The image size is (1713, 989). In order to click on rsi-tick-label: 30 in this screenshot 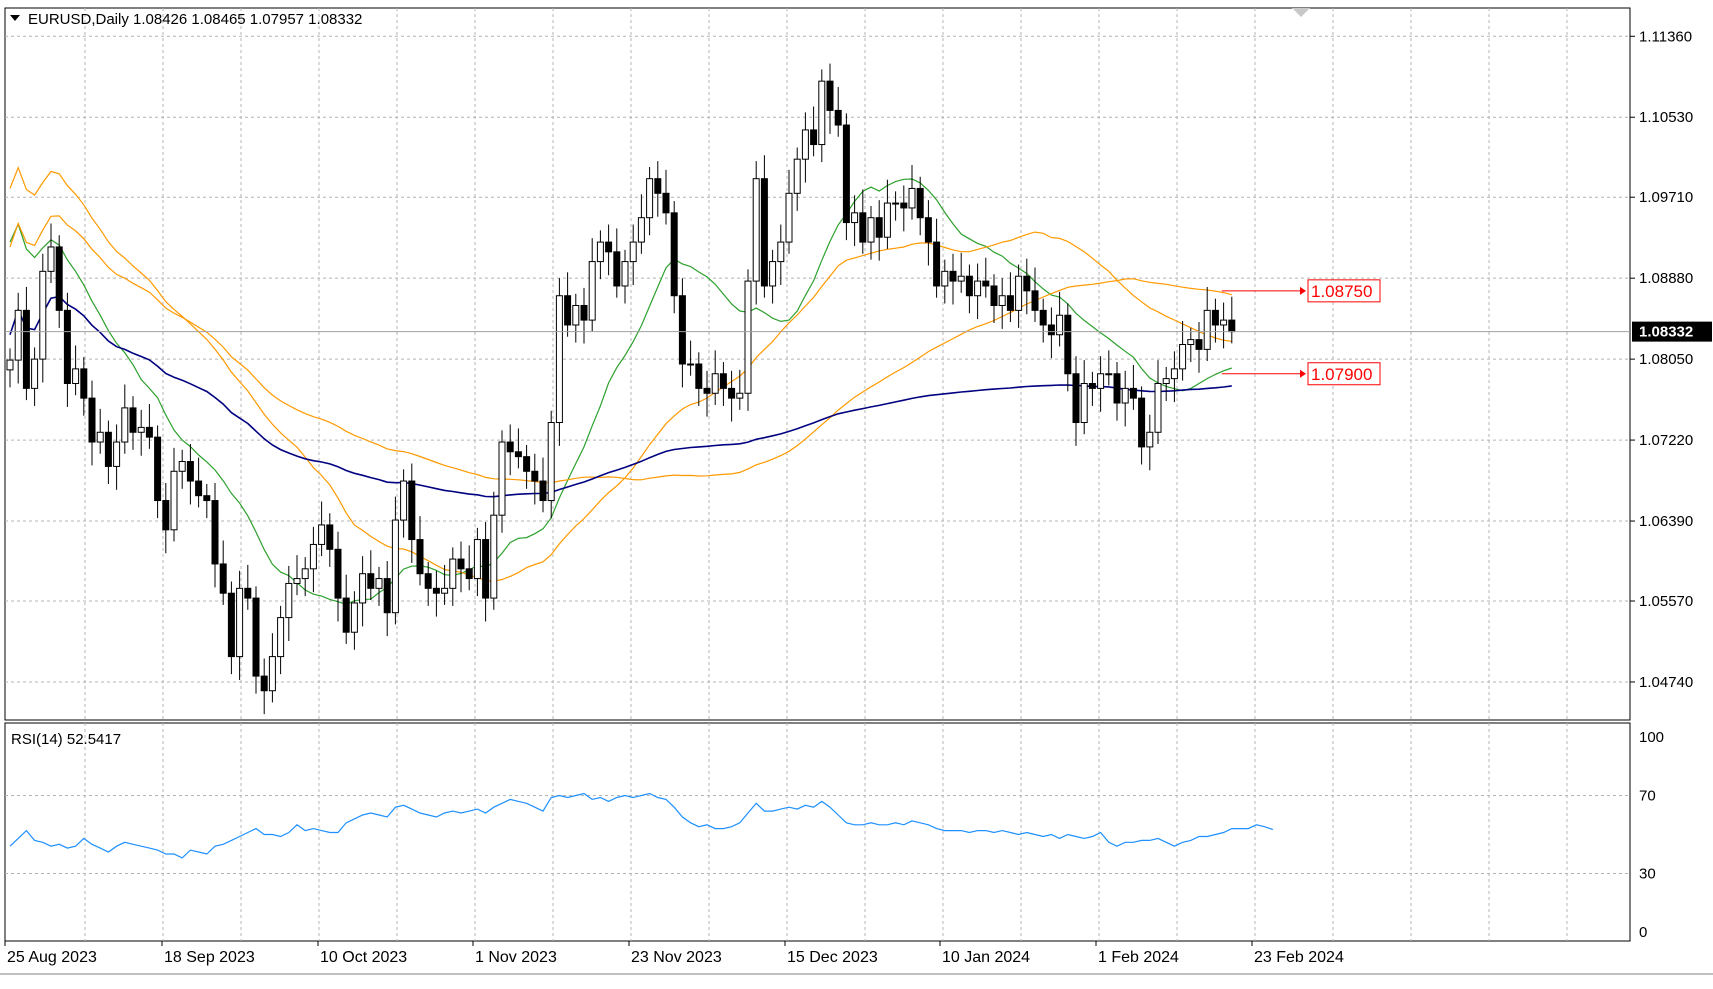, I will do `click(1647, 874)`.